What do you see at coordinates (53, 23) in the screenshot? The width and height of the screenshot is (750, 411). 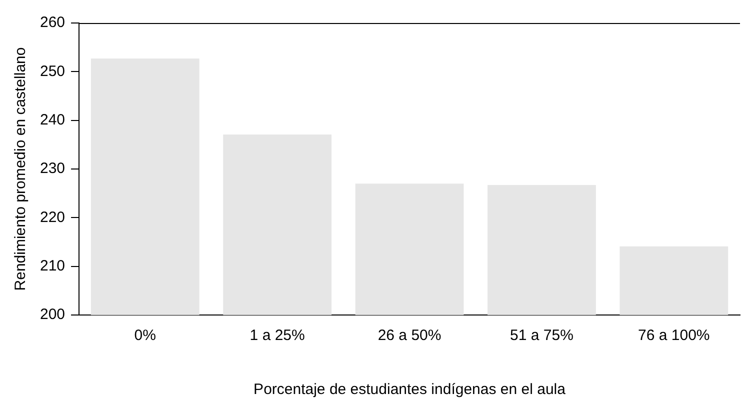 I see `y-tick-label: 260` at bounding box center [53, 23].